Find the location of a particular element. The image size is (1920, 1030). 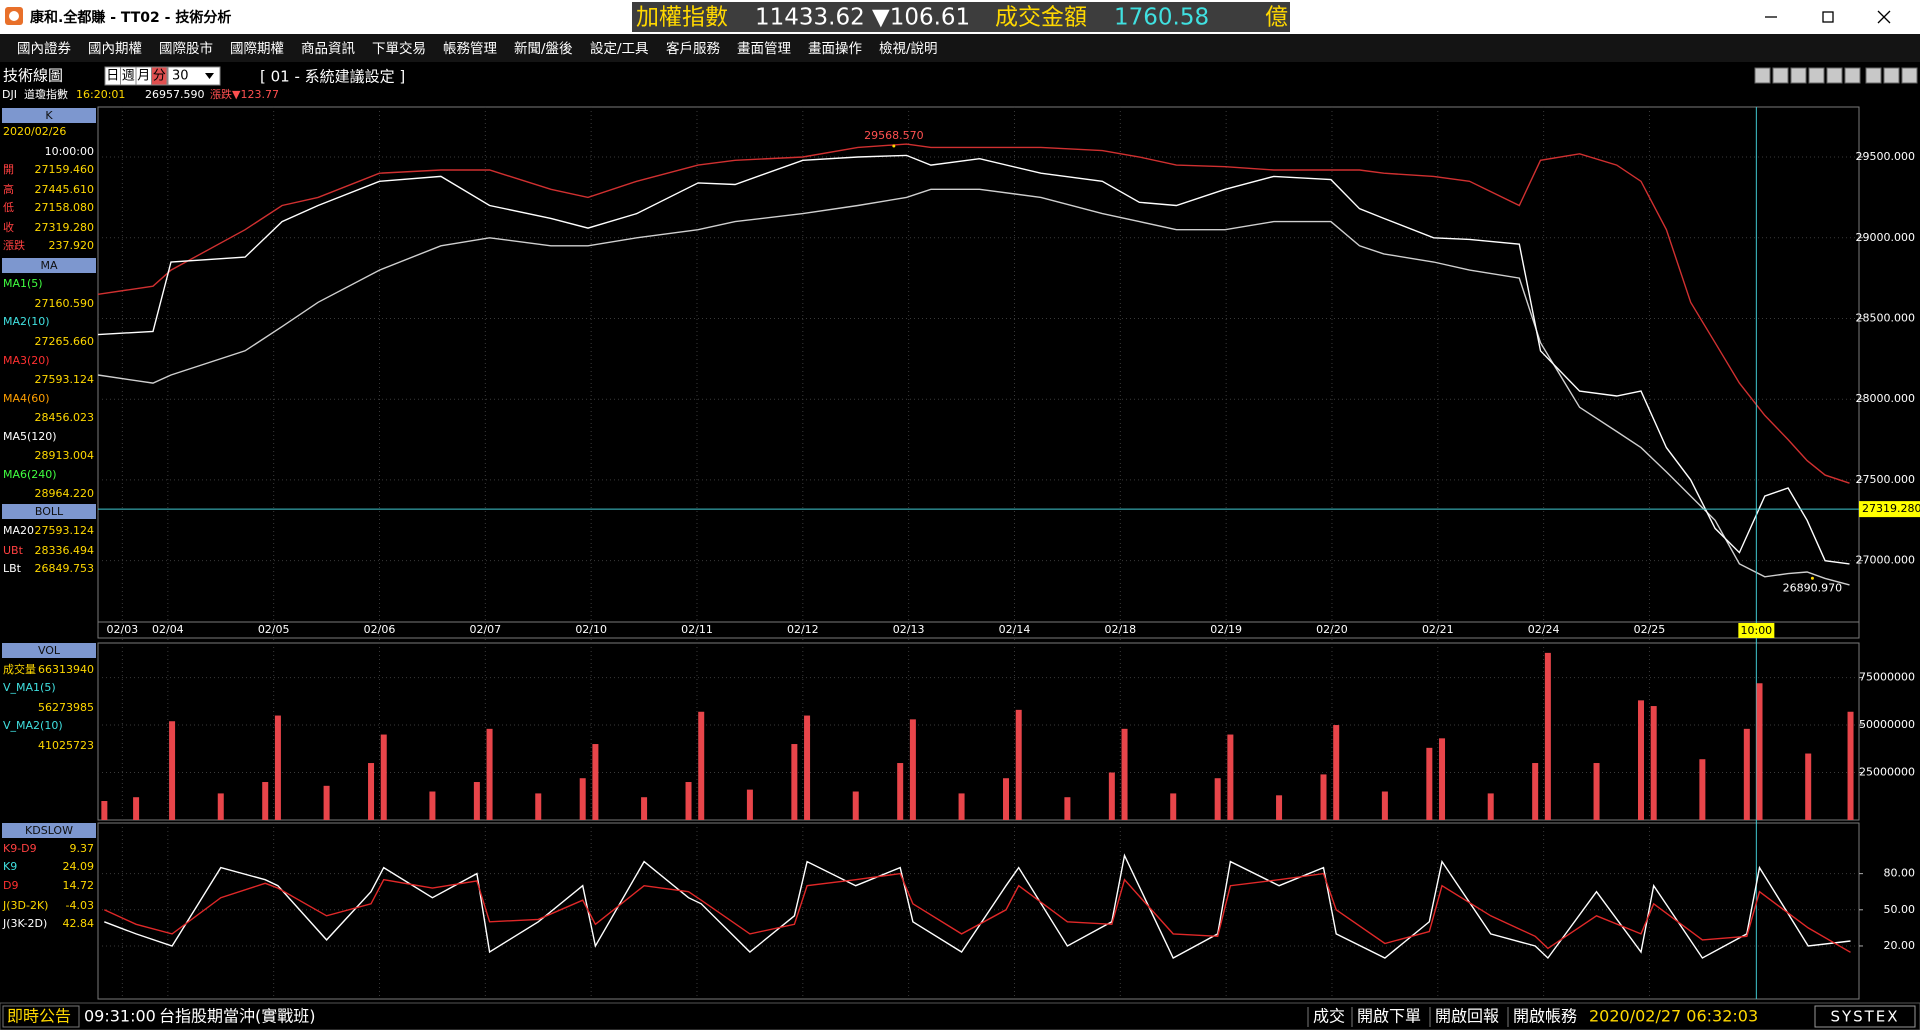

x-tick-label: 02/04 is located at coordinates (168, 629).